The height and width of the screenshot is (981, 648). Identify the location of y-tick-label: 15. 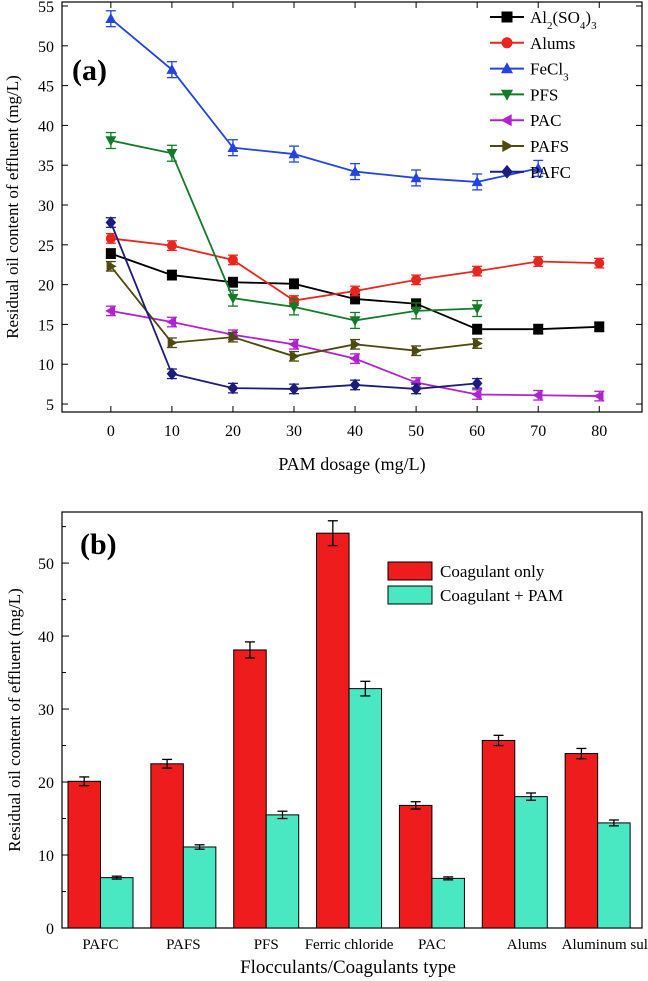
(46, 325).